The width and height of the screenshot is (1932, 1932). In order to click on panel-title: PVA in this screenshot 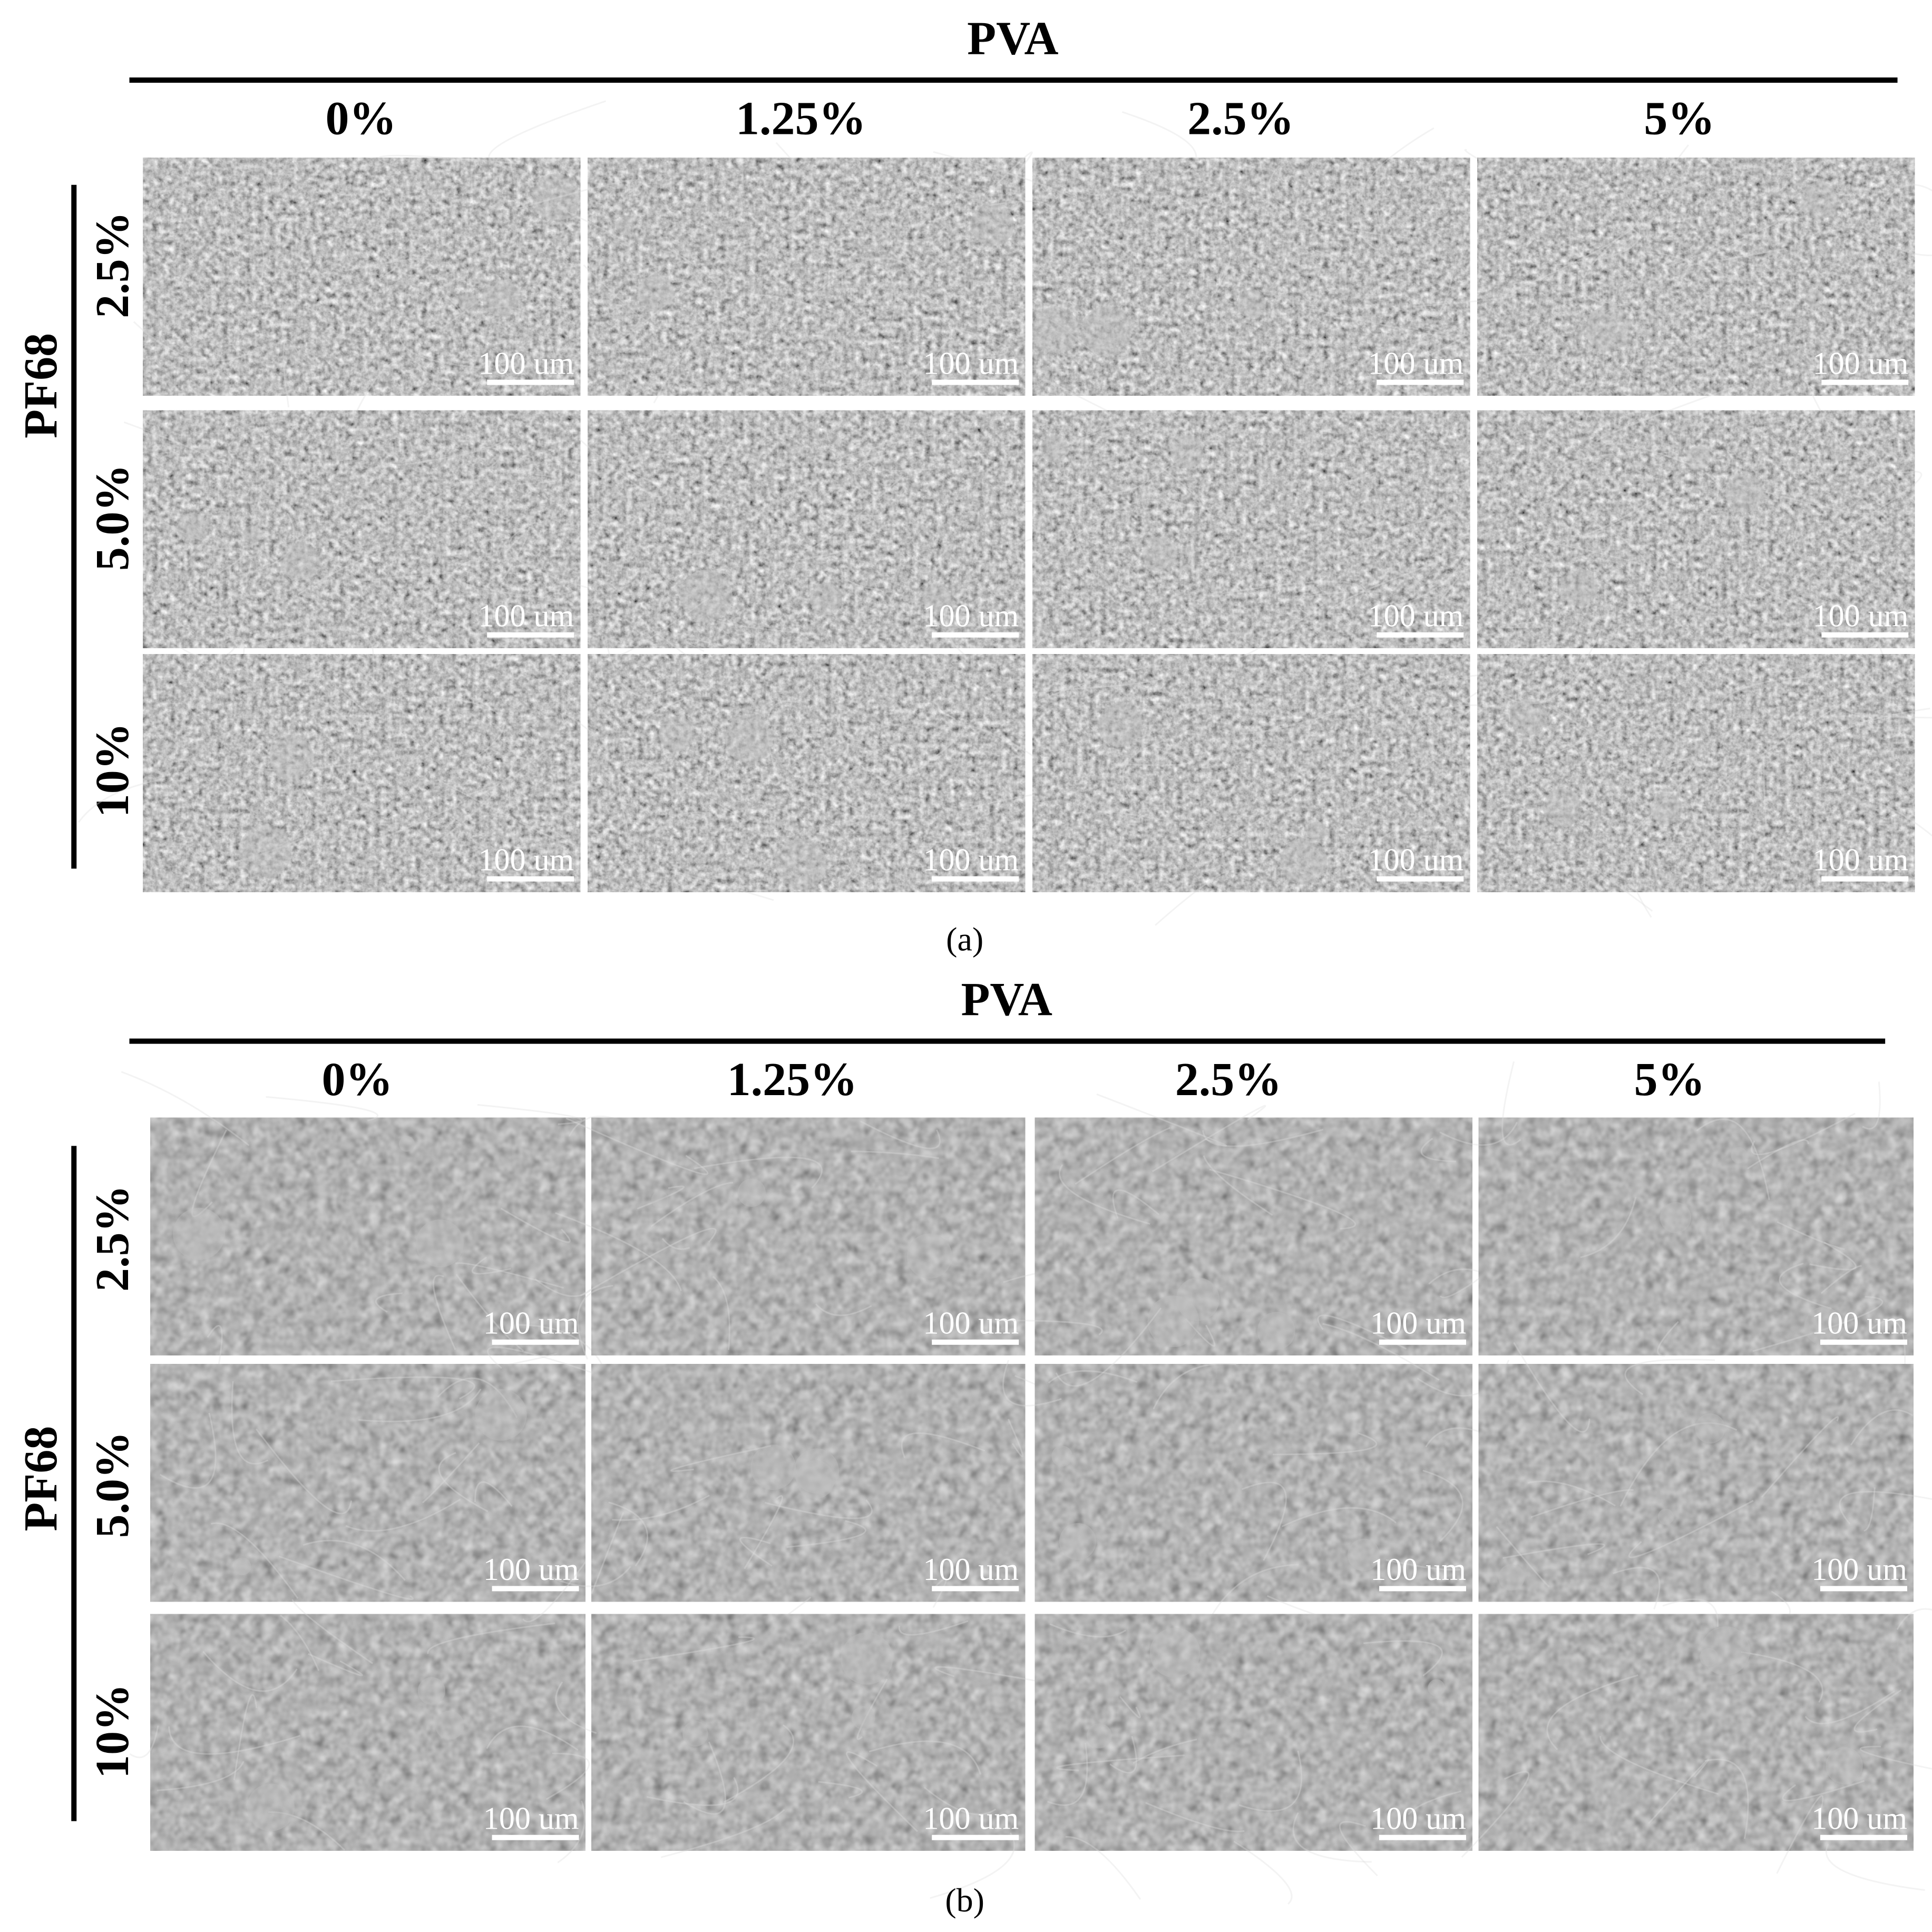, I will do `click(1012, 38)`.